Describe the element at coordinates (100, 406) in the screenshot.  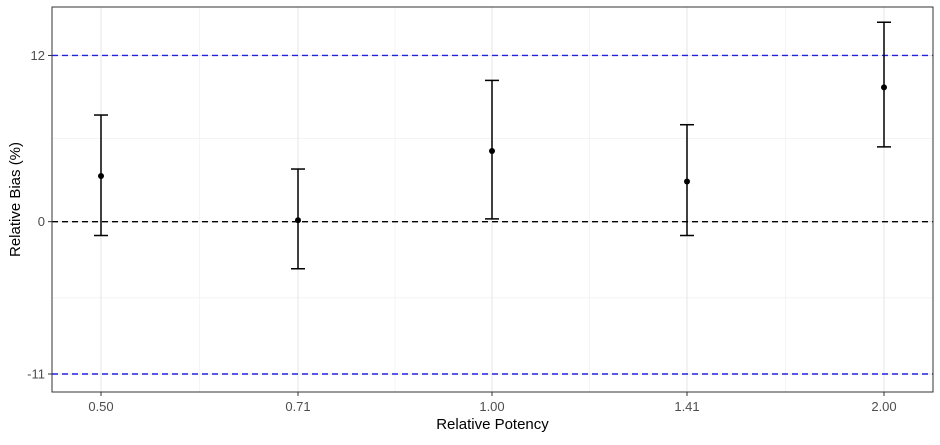
I see `x-tick-label: 0.50` at that location.